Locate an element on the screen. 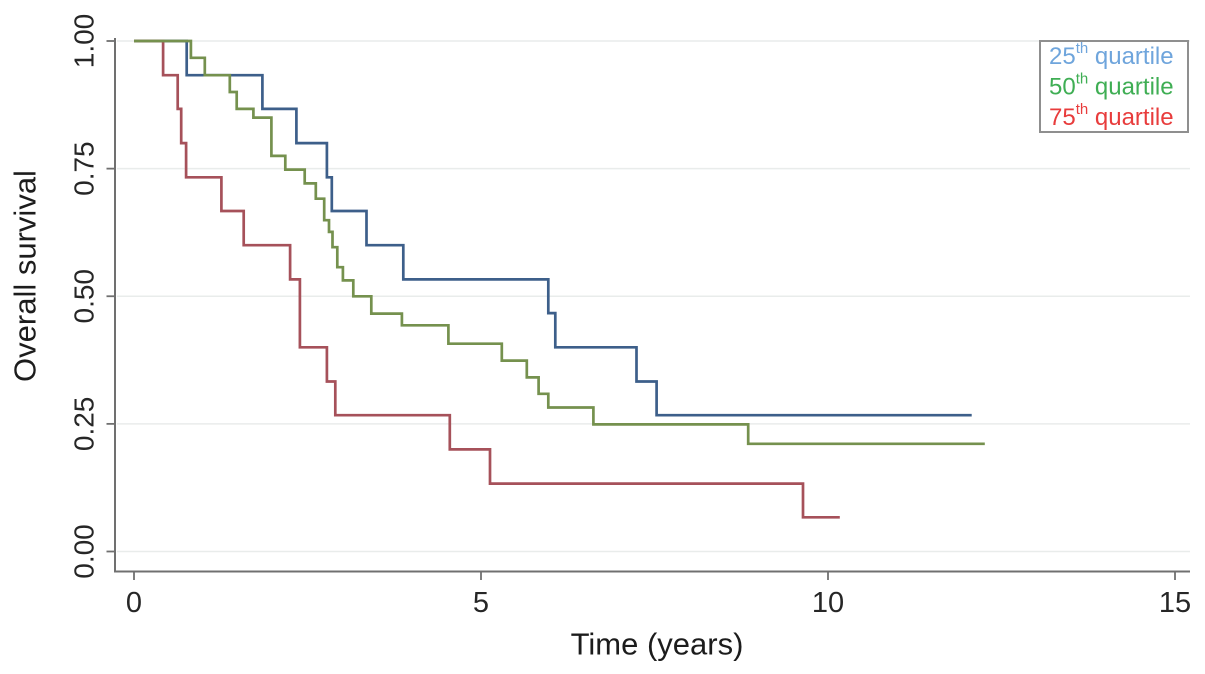  y-tick-label: 0.50 is located at coordinates (84, 296).